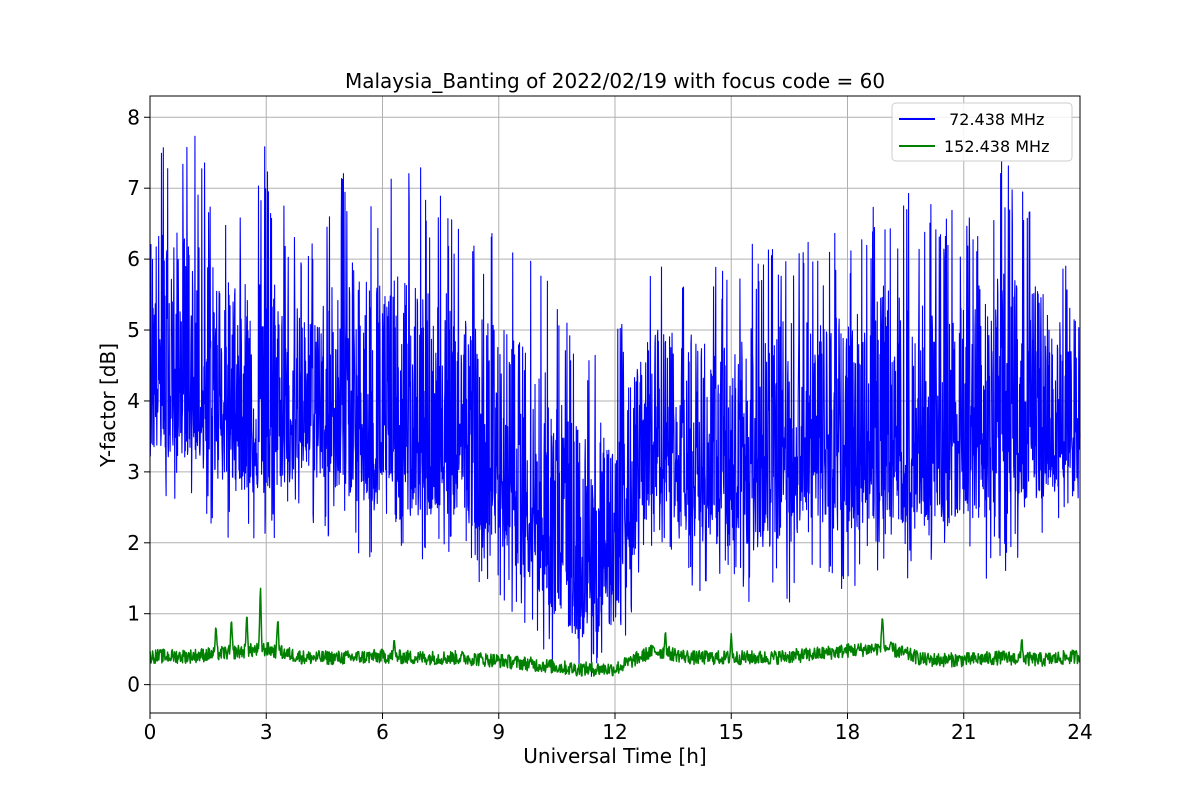 The width and height of the screenshot is (1200, 800). Describe the element at coordinates (731, 732) in the screenshot. I see `x-tick-label: 15` at that location.